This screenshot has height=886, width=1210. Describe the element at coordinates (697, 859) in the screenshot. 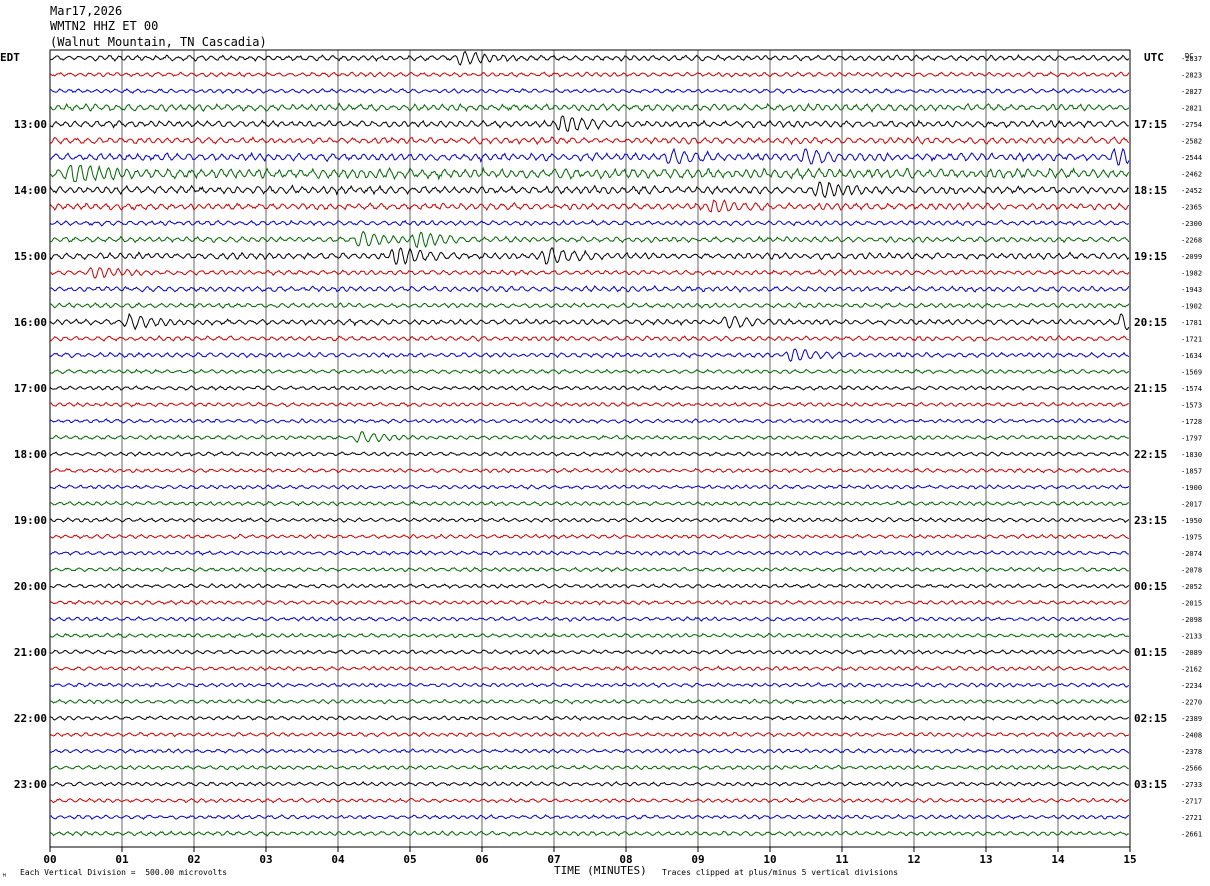

I see `x-tick-label: 09` at that location.